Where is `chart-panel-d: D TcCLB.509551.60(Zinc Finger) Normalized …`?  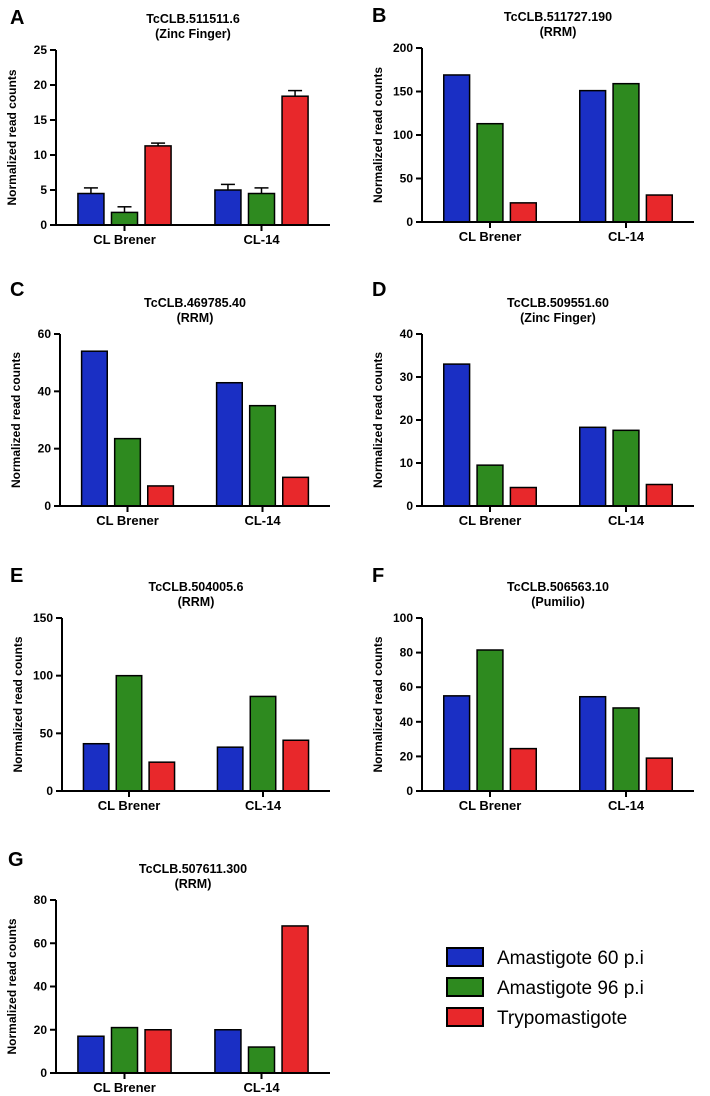
chart-panel-d: D TcCLB.509551.60(Zinc Finger) Normalized … is located at coordinates (532, 403).